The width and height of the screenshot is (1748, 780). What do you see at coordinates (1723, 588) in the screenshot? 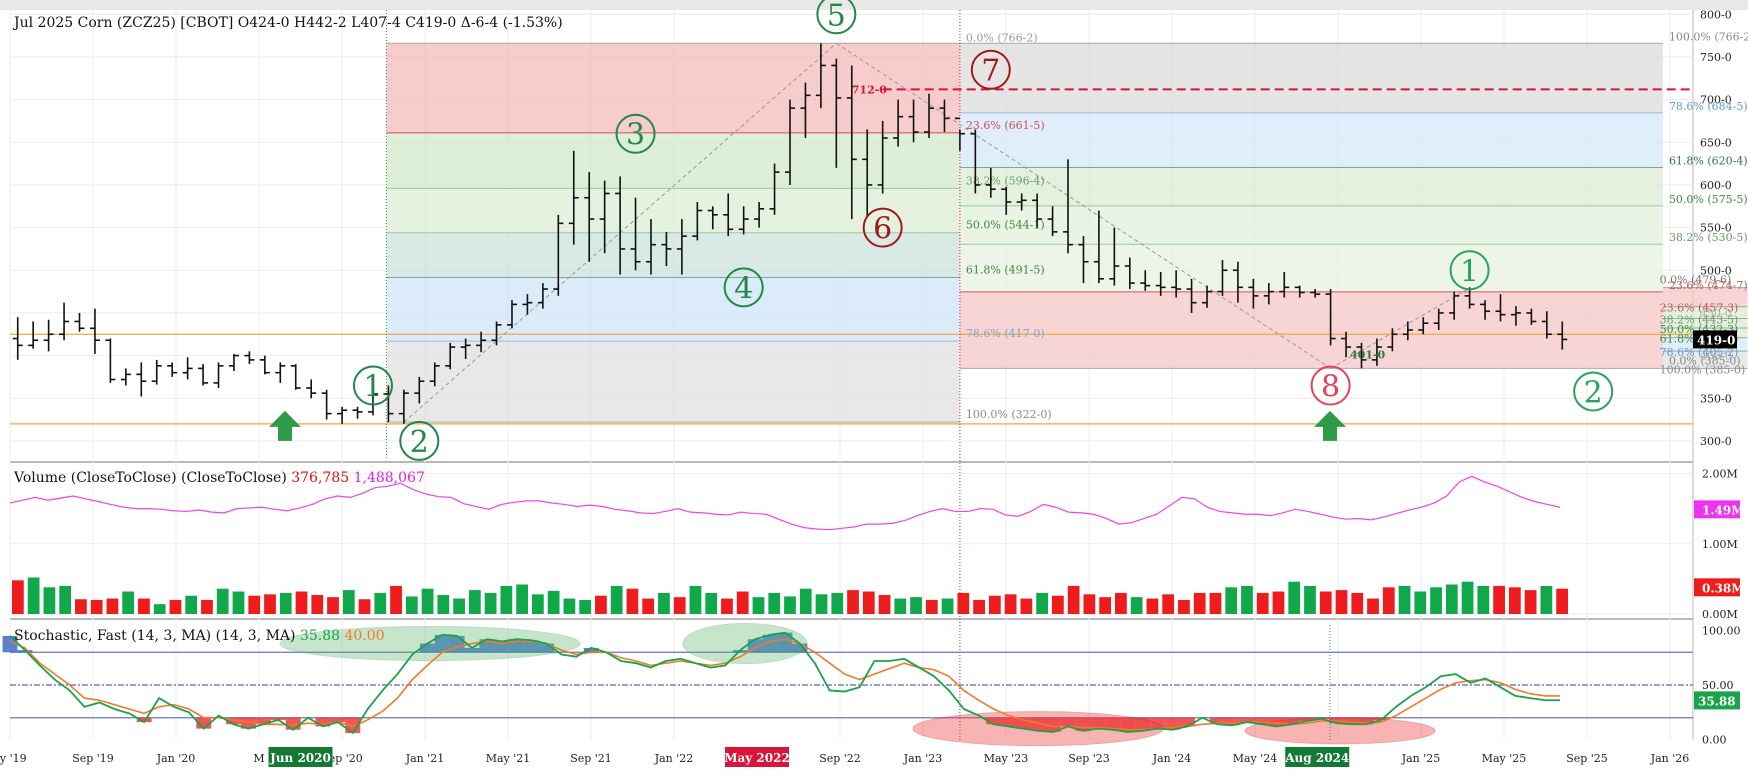
I see `vol-tag-text: 0.38M` at bounding box center [1723, 588].